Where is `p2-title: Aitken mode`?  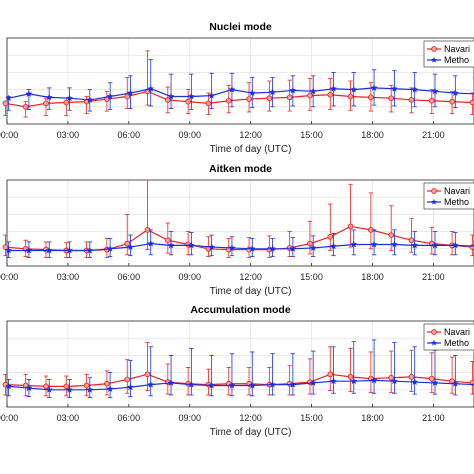 p2-title: Aitken mode is located at coordinates (240, 169).